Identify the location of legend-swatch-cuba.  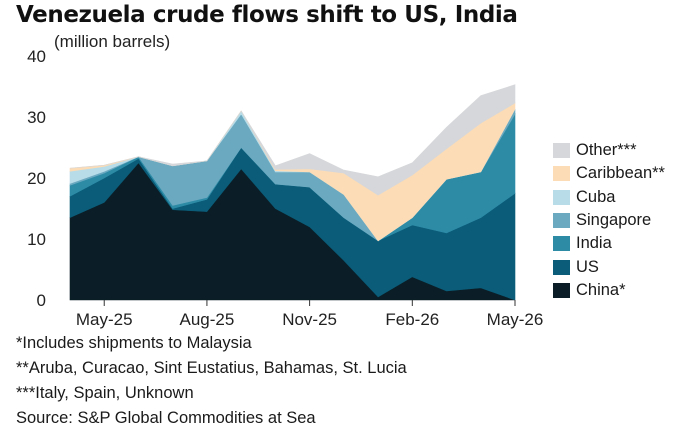
(561, 197).